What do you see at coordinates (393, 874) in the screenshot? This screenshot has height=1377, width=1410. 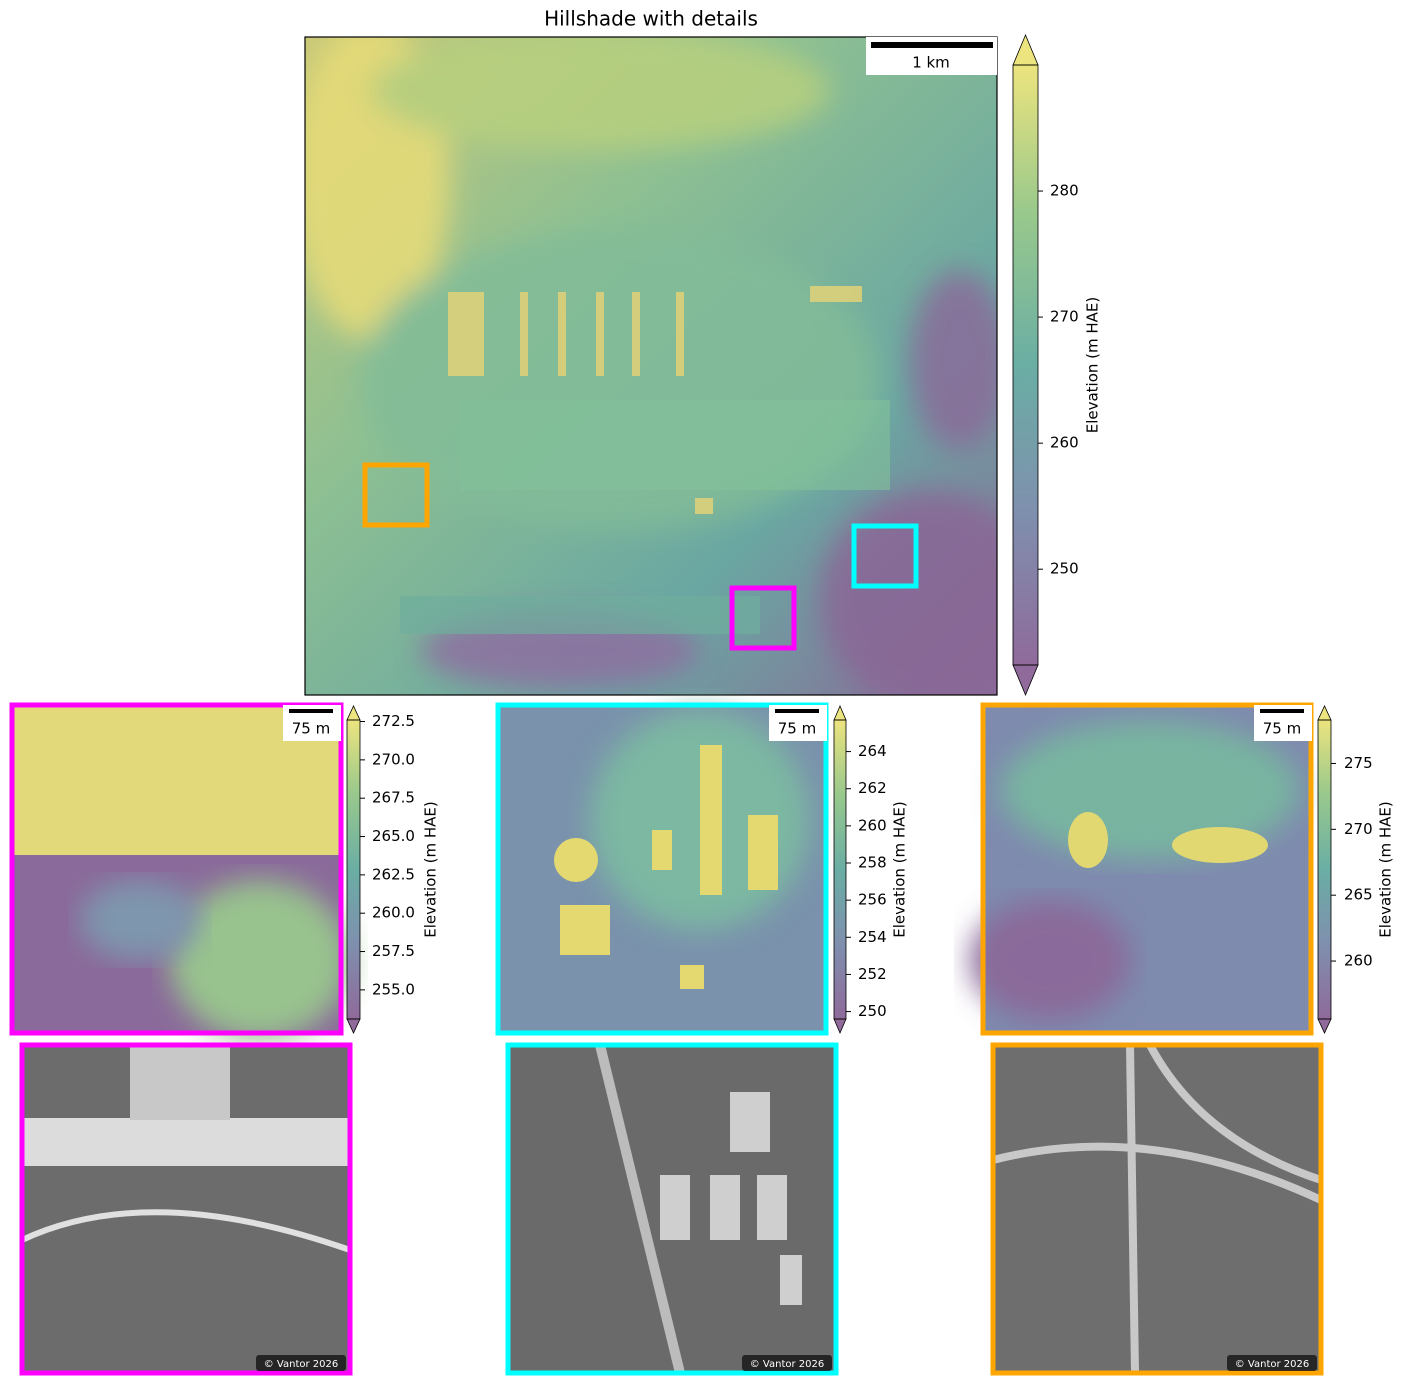 I see `tick-label: 262.5` at bounding box center [393, 874].